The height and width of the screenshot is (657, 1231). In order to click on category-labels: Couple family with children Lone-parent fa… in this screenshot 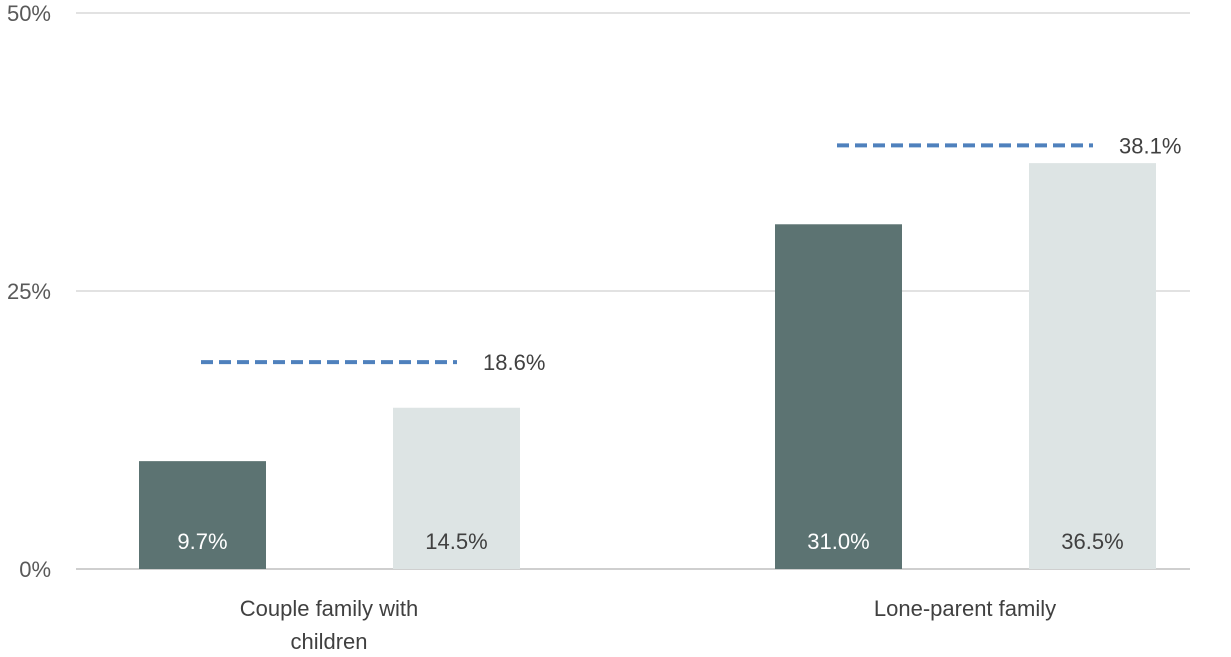, I will do `click(648, 625)`.